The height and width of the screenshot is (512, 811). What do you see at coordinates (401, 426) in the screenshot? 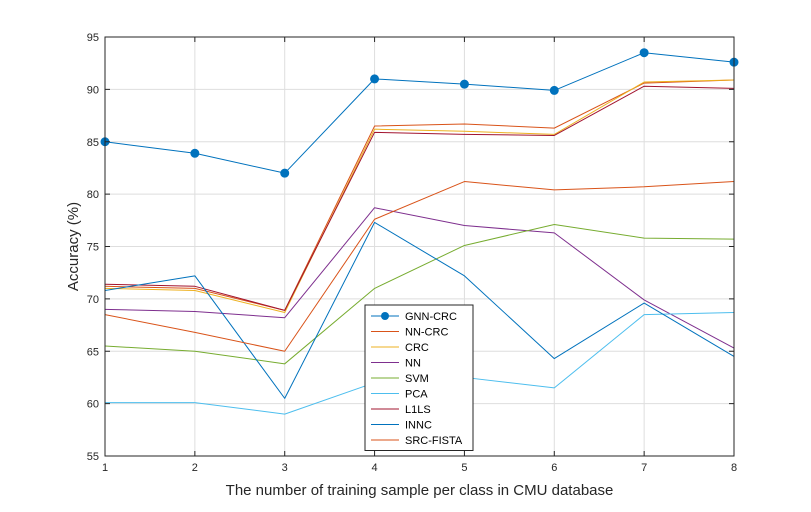
I see `legend-item-innc: INNC` at bounding box center [401, 426].